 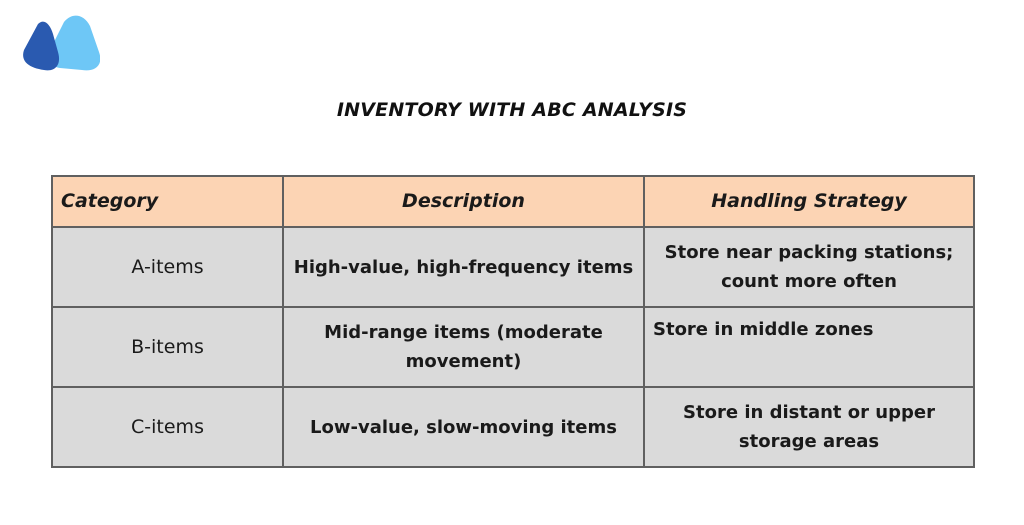 What do you see at coordinates (463, 201) in the screenshot?
I see `header-description: Description` at bounding box center [463, 201].